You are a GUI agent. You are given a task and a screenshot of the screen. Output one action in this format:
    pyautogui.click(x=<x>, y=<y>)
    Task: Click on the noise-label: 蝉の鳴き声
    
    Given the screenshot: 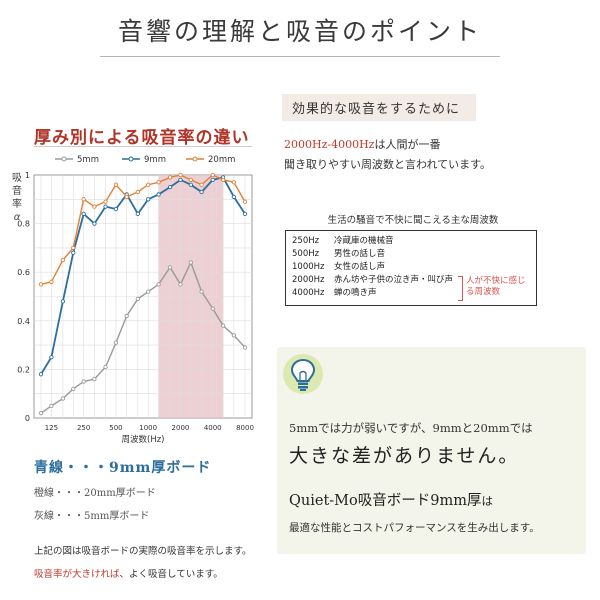 What is the action you would take?
    pyautogui.click(x=355, y=293)
    